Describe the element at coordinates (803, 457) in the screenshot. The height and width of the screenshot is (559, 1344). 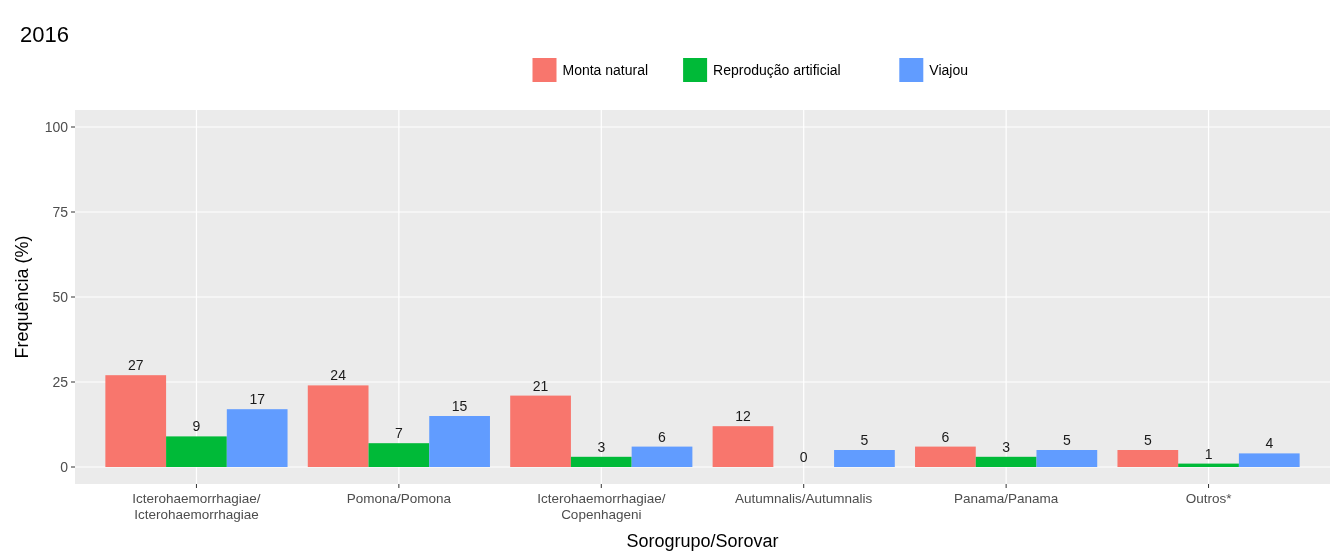
I see `data-label: 0` at that location.